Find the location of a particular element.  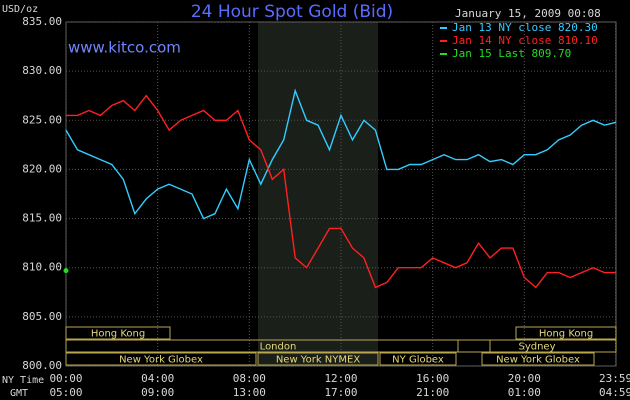

last-point is located at coordinates (66, 271).